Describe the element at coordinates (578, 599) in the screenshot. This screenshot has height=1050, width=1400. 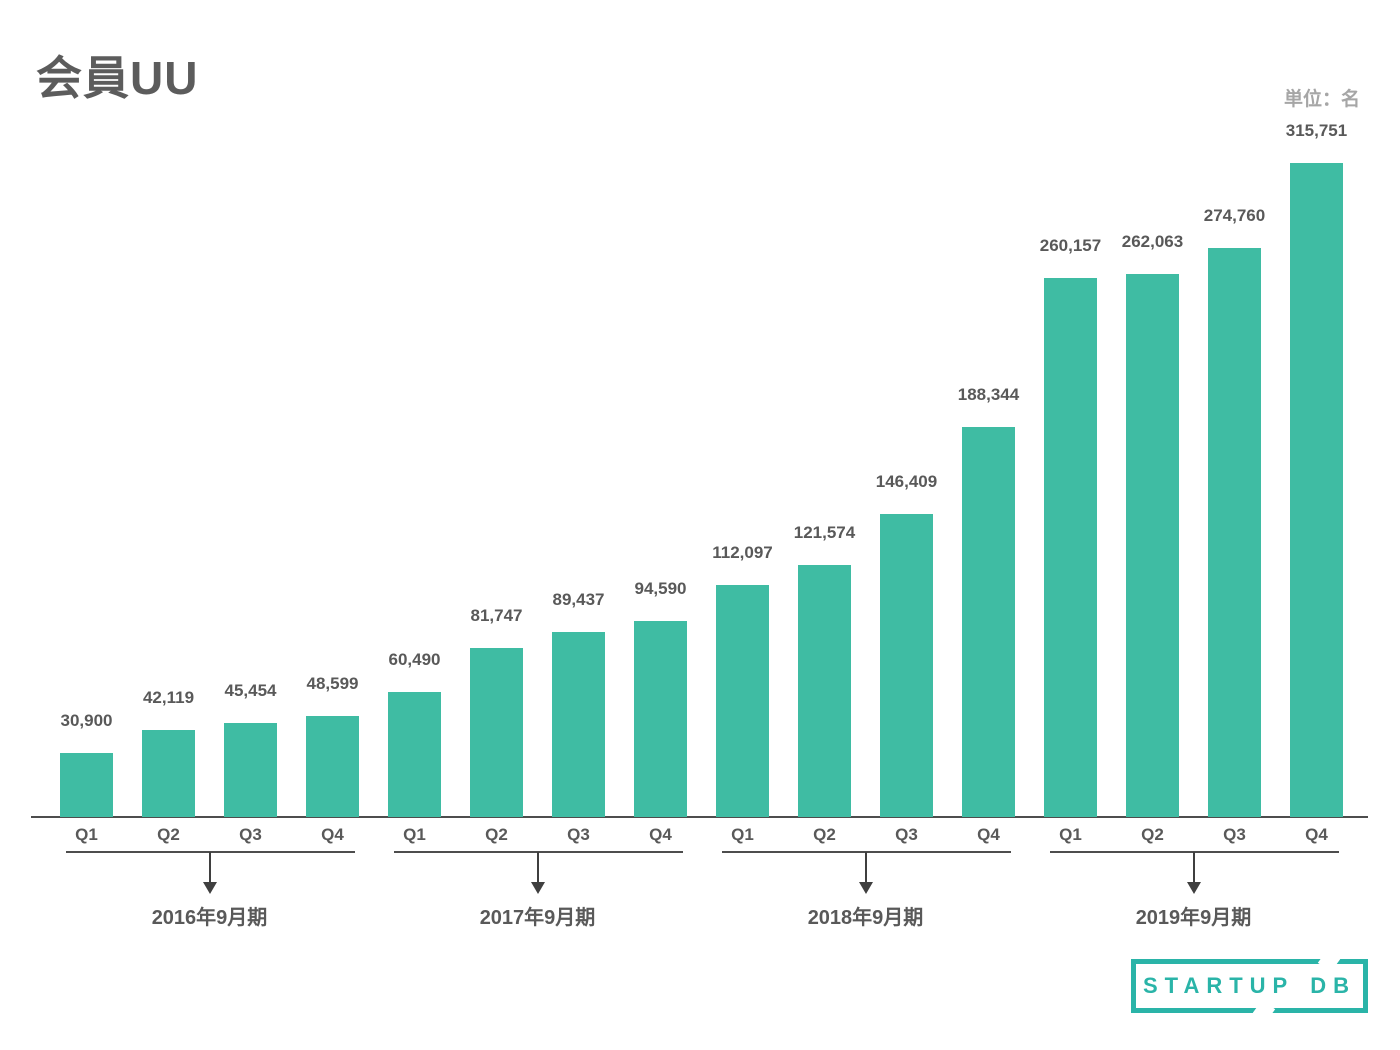
I see `bar-value-label: 89,437` at that location.